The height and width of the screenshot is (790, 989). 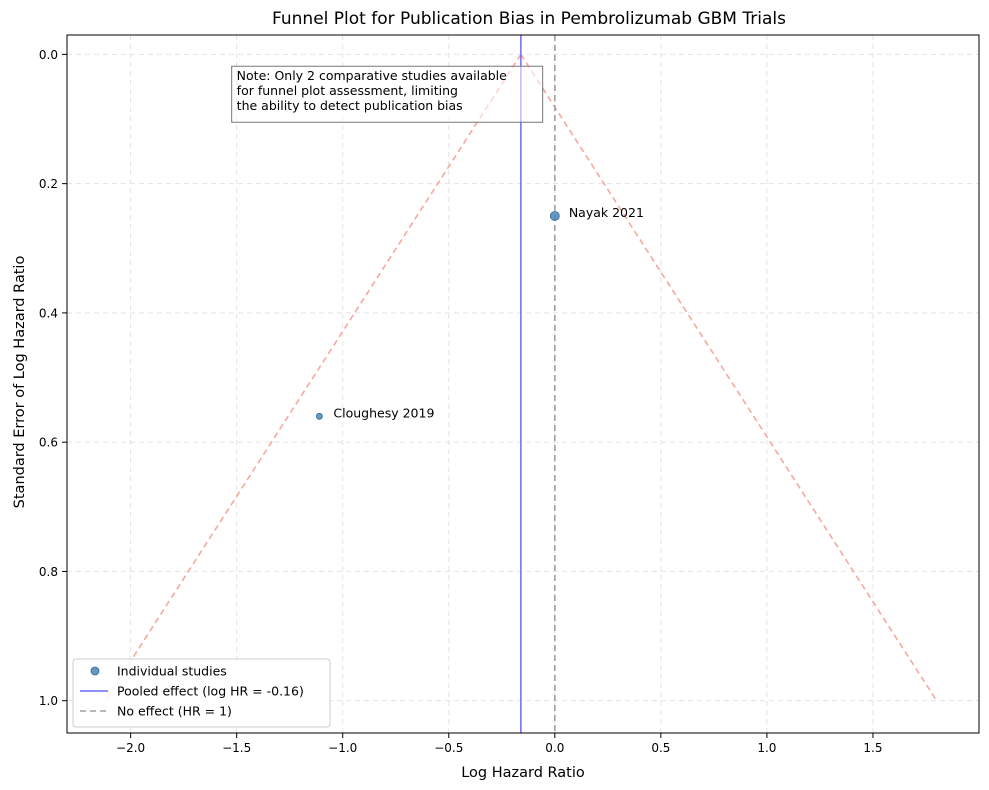 I want to click on annotation-frame, so click(x=387, y=94).